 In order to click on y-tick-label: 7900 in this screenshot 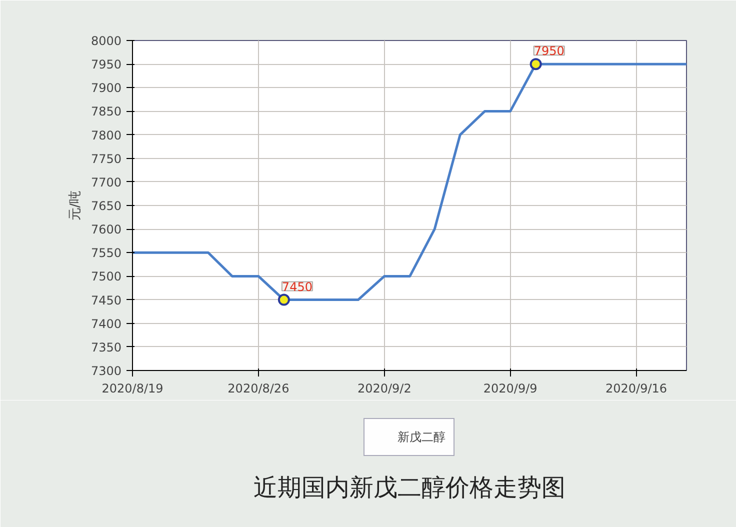, I will do `click(106, 88)`.